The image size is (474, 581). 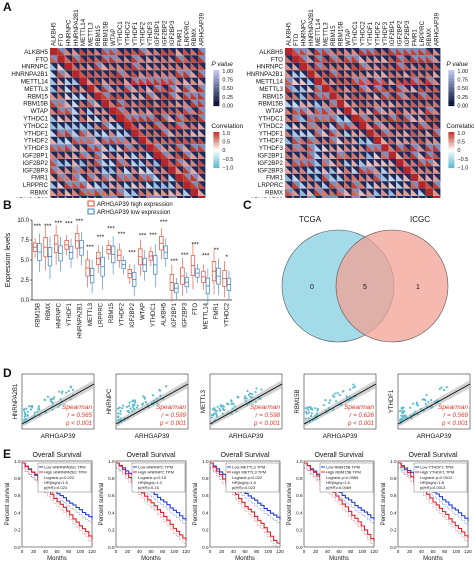 What do you see at coordinates (270, 104) in the screenshot?
I see `heatmap-row-label: RBM15B` at bounding box center [270, 104].